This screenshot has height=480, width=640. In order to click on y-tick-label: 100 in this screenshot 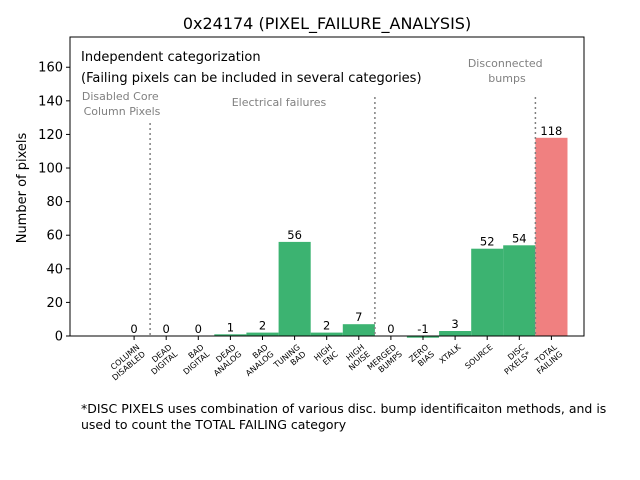, I will do `click(50, 169)`.